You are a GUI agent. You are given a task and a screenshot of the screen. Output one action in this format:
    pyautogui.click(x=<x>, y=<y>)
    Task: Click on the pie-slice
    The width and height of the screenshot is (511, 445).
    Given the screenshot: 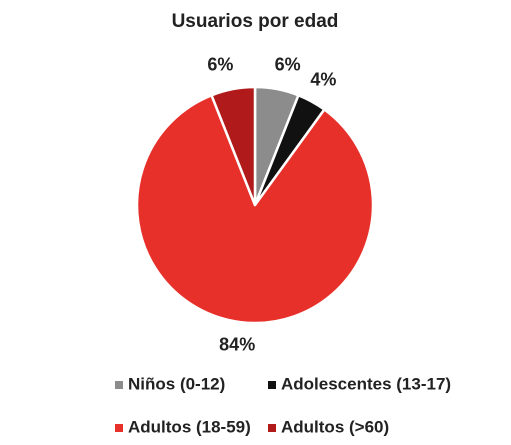 What is the action you would take?
    pyautogui.click(x=233, y=146)
    